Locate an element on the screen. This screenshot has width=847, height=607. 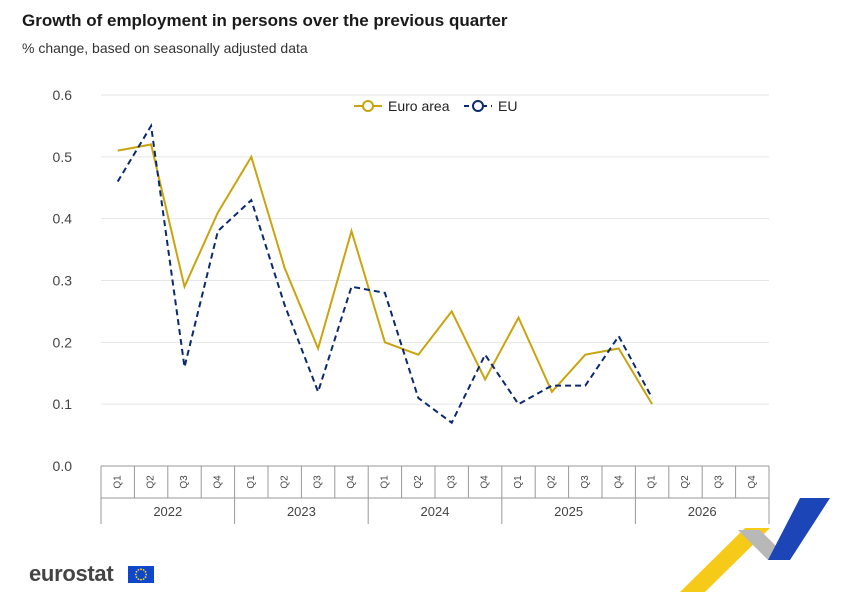
y-tick-label: 0.2 is located at coordinates (63, 342).